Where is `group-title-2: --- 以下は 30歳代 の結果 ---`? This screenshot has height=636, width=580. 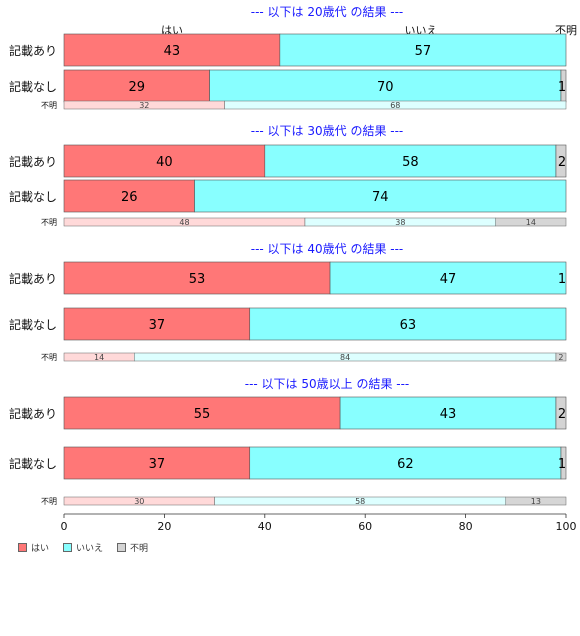
group-title-2: --- 以下は 30歳代 の結果 --- is located at coordinates (327, 131).